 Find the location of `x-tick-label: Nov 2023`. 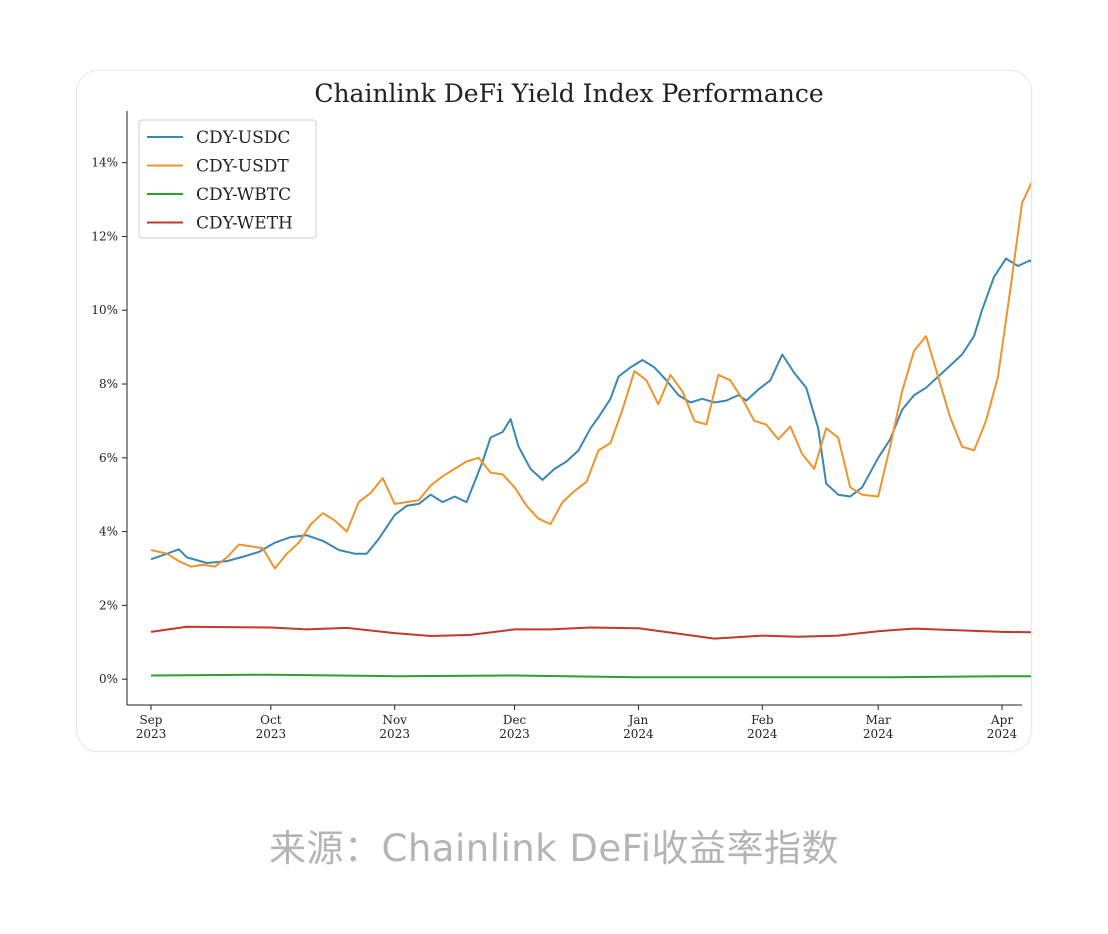

x-tick-label: Nov 2023 is located at coordinates (394, 727).